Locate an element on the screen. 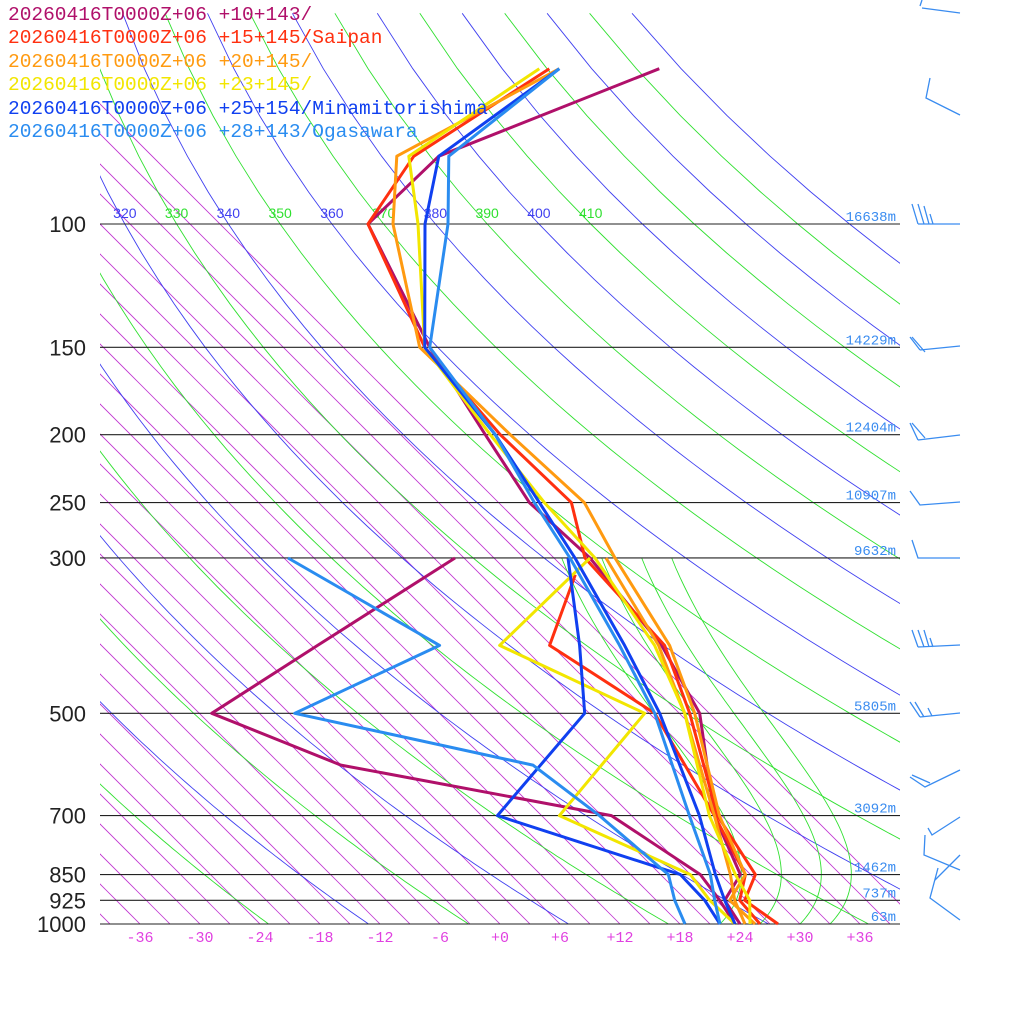  temperature-tick-label: -36 is located at coordinates (139, 938).